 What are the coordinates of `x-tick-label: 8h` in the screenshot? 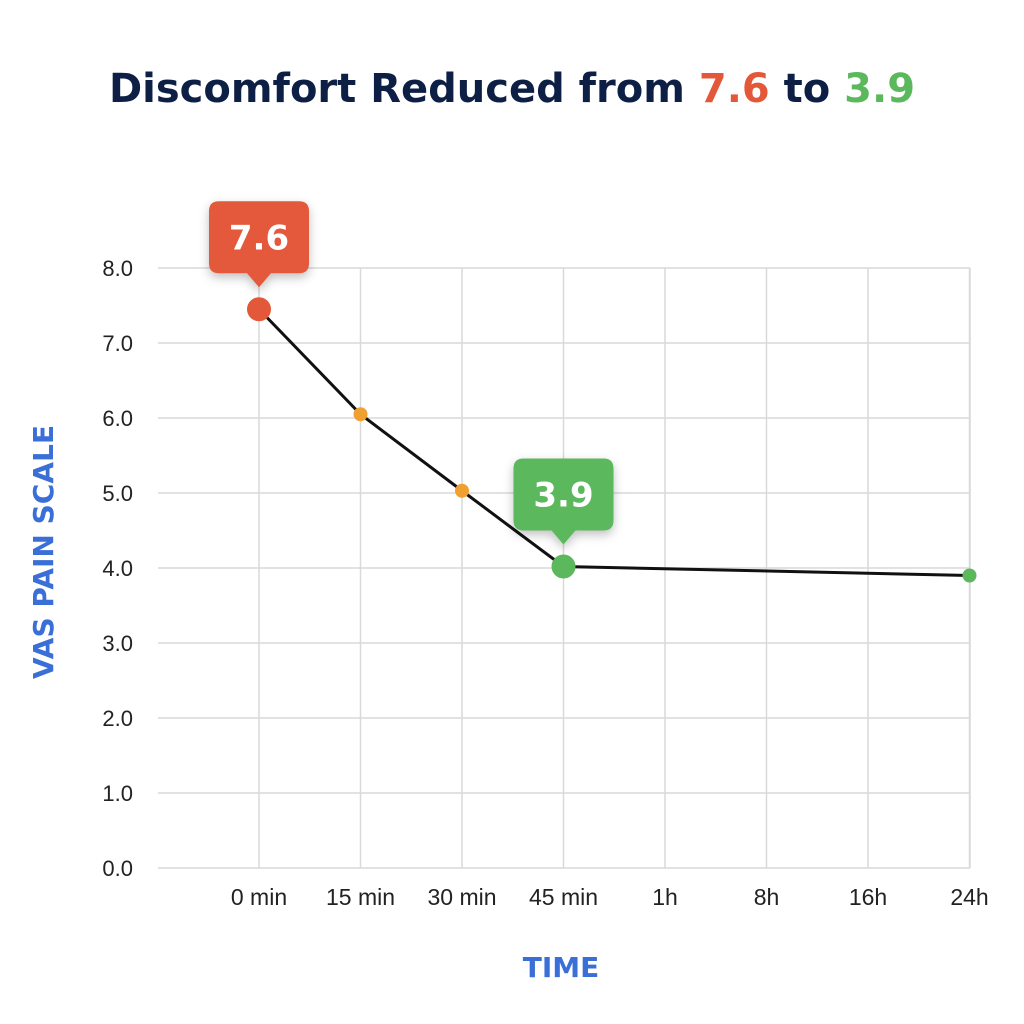 It's located at (767, 897).